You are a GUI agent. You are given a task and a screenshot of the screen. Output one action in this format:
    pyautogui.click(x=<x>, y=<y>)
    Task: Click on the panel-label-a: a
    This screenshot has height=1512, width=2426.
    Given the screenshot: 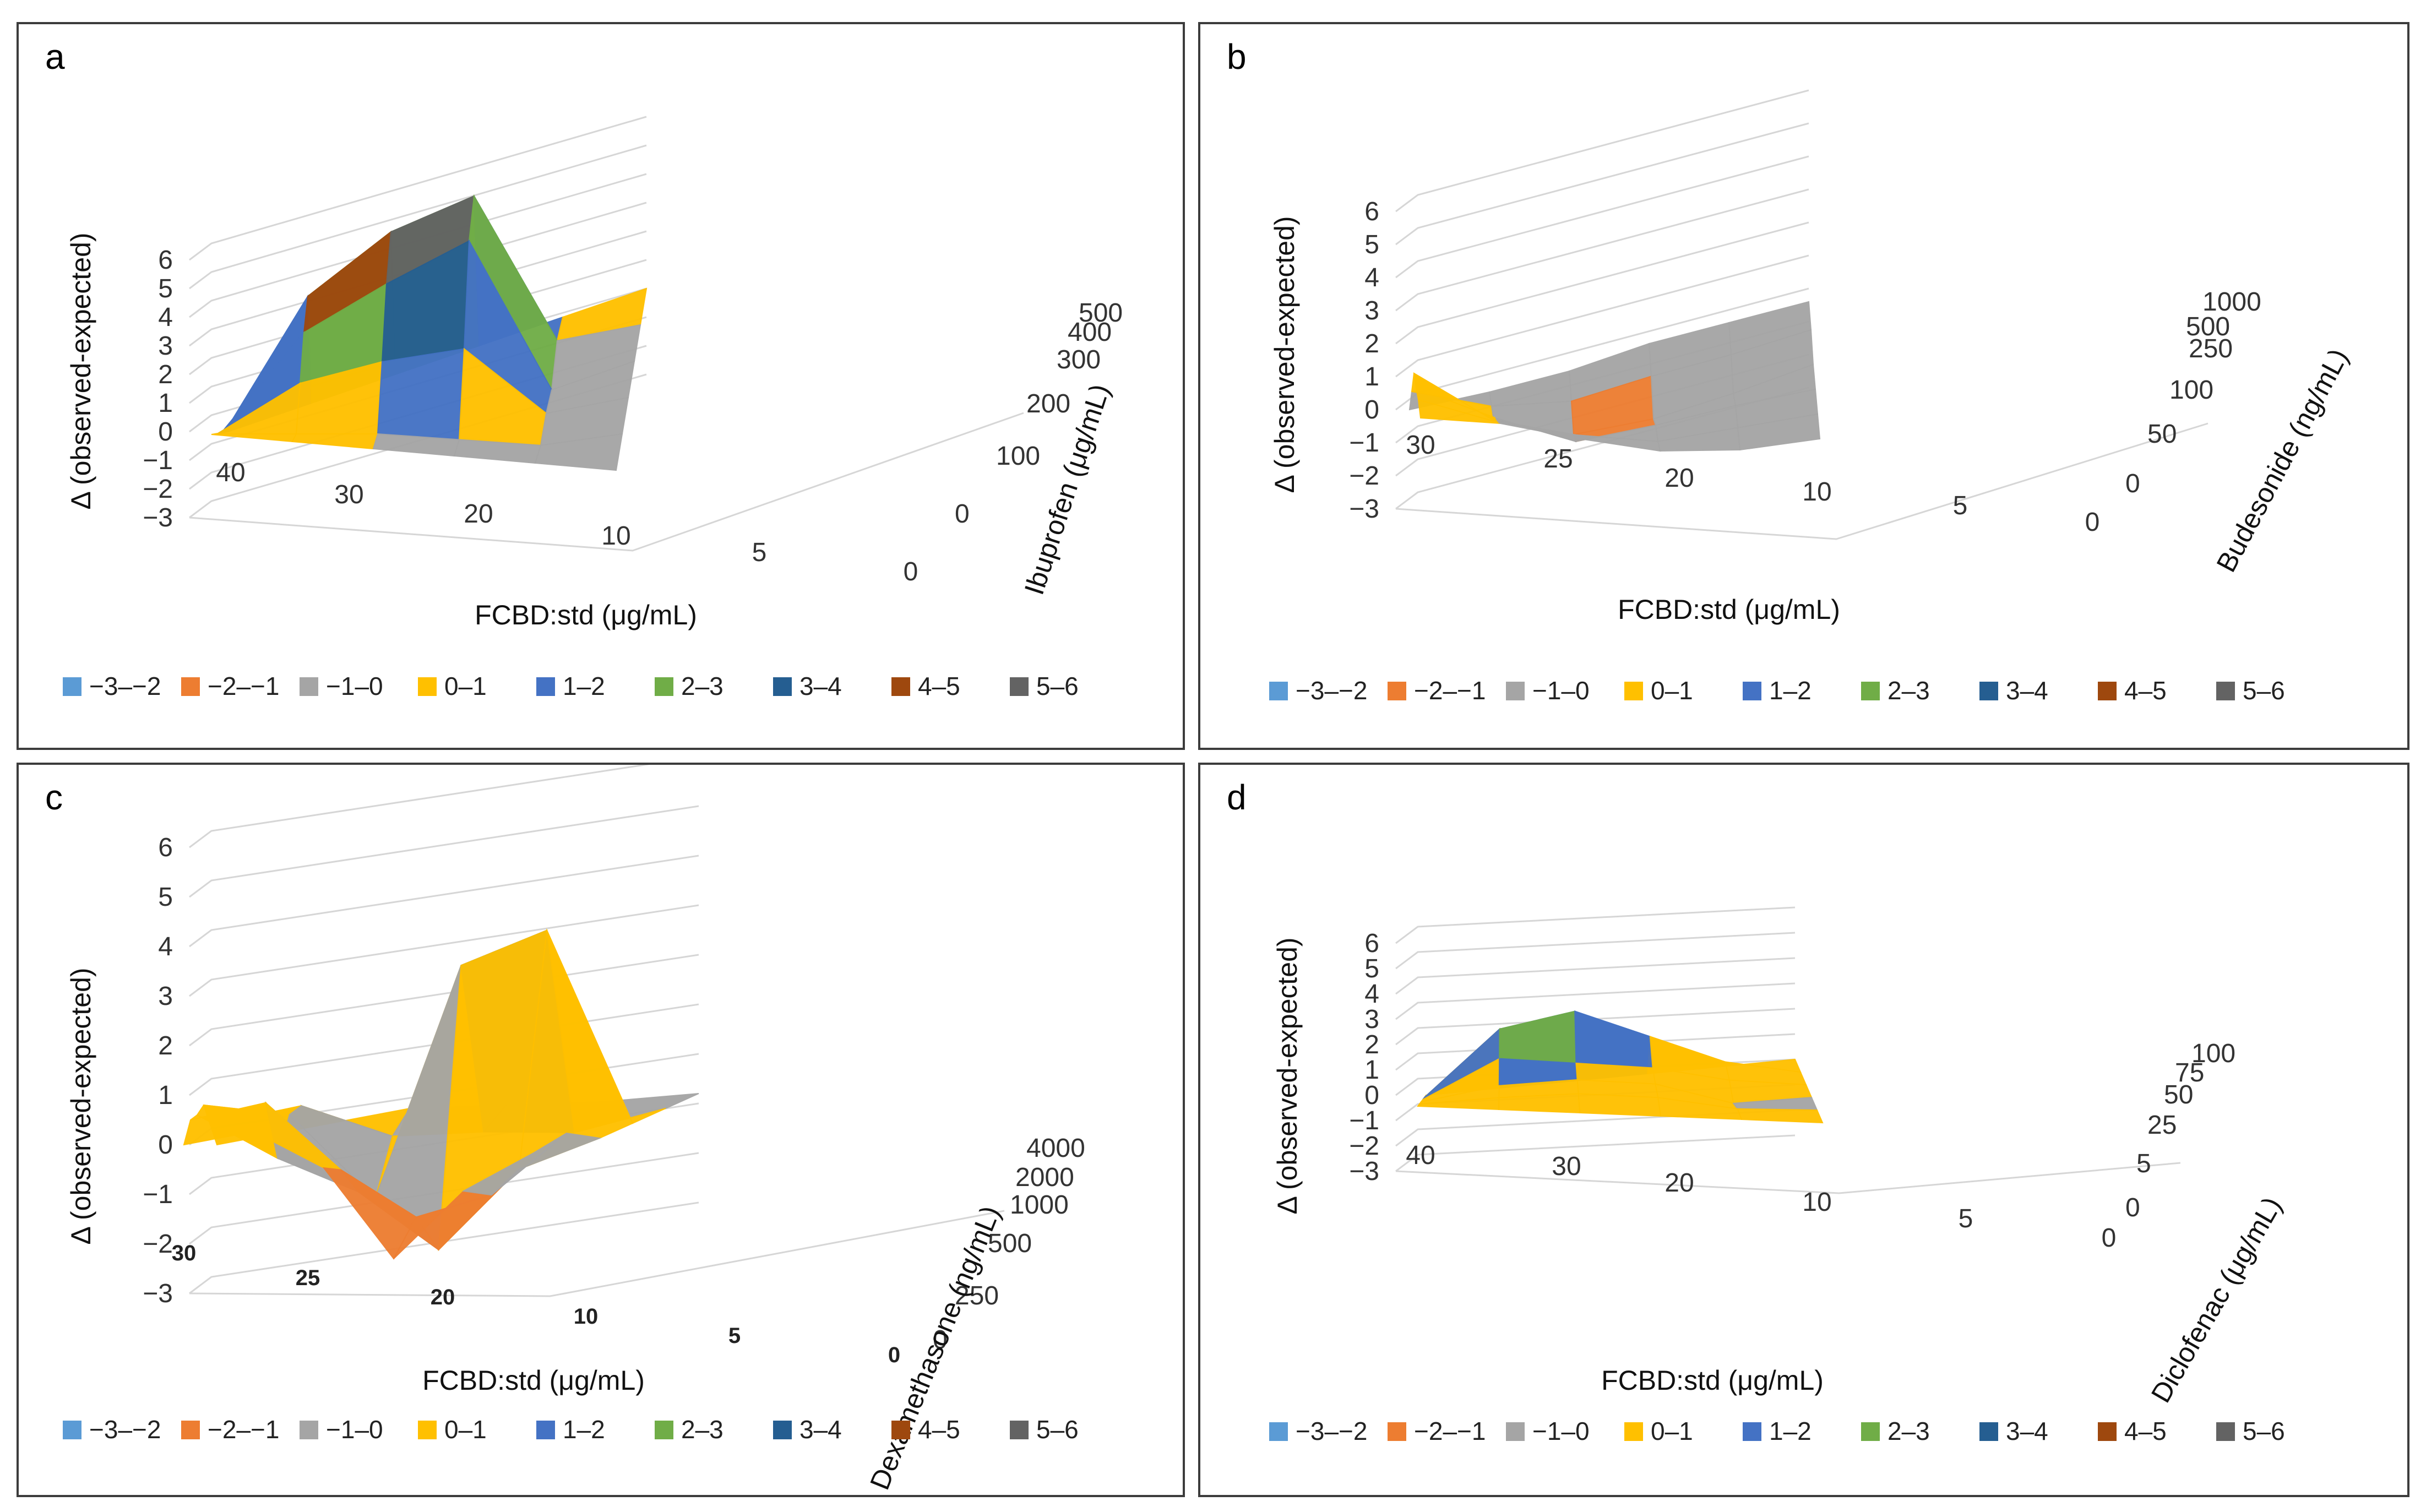 What is the action you would take?
    pyautogui.click(x=55, y=57)
    